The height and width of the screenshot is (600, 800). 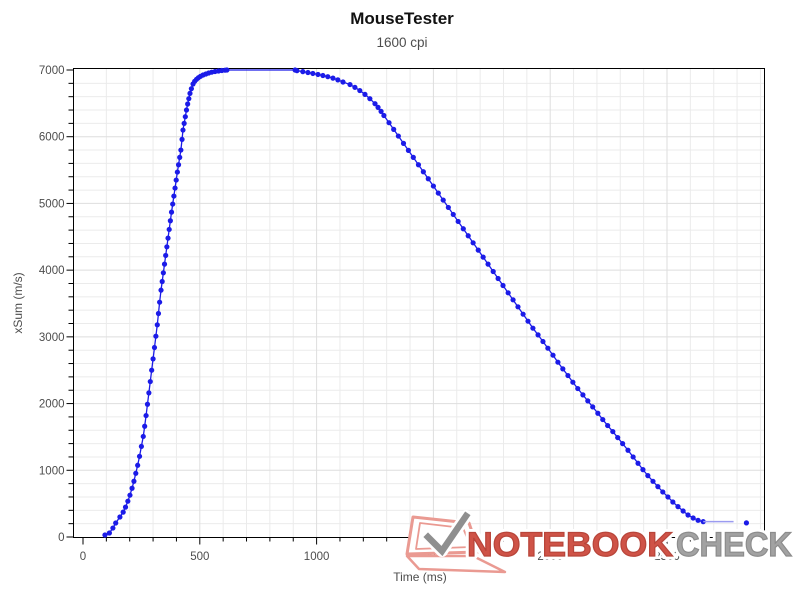 I want to click on y-axis-title: xSum (m/s), so click(x=18, y=302).